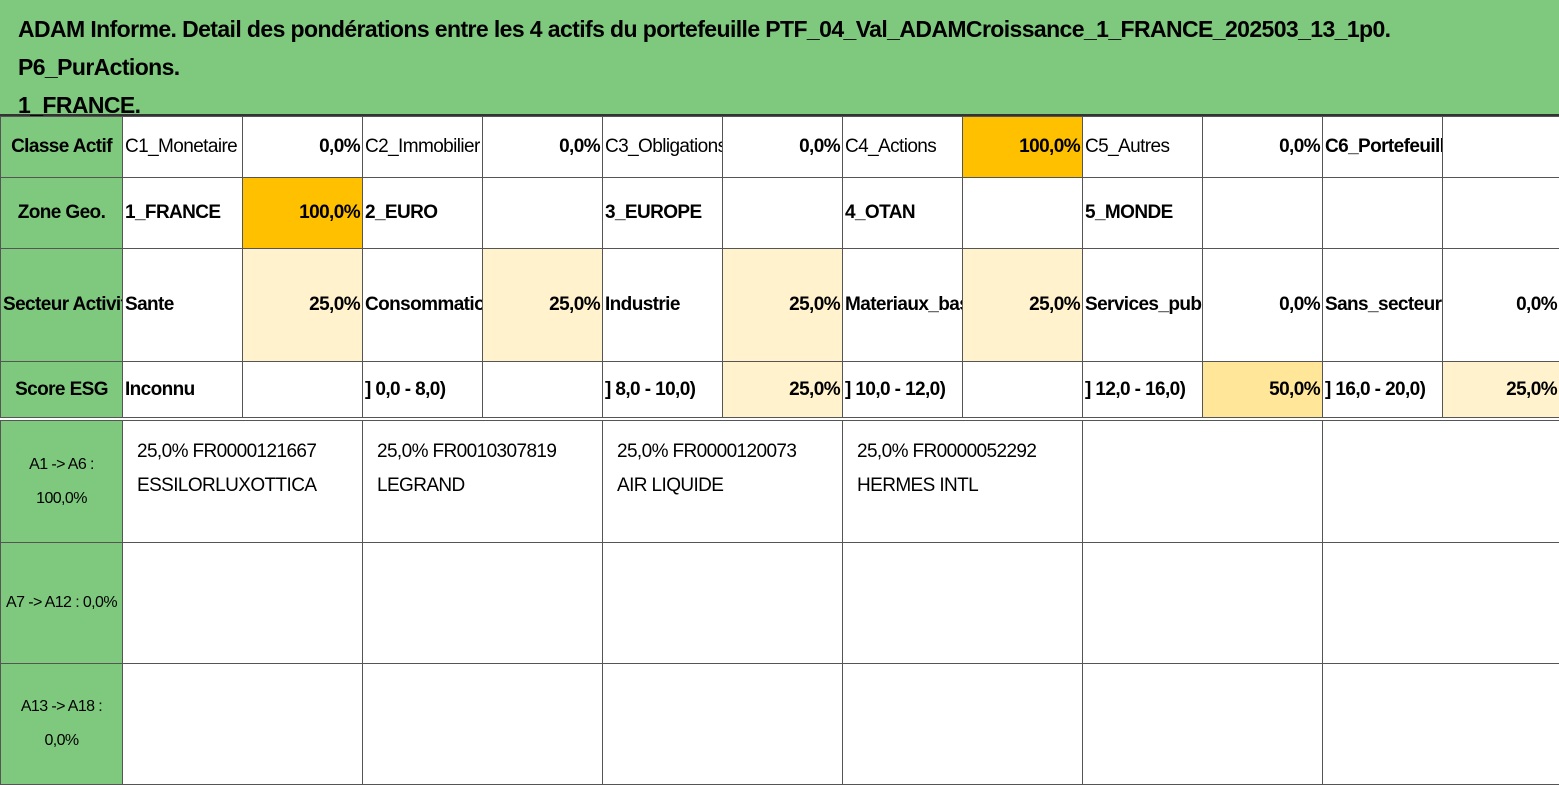 The image size is (1559, 785). I want to click on asset-weight-isin: 25,0% FR0000120073, so click(707, 451).